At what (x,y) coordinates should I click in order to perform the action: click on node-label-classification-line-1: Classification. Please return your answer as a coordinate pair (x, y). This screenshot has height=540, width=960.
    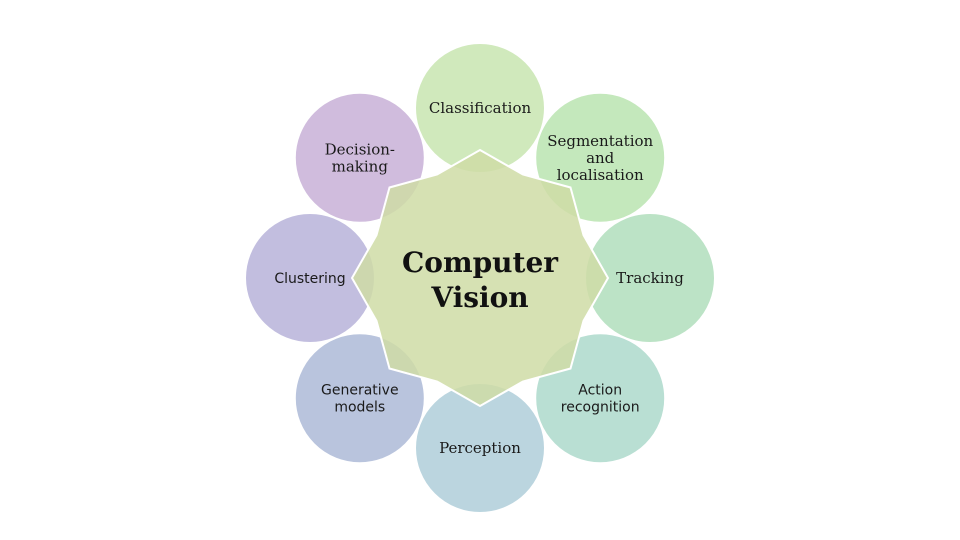
    Looking at the image, I should click on (480, 108).